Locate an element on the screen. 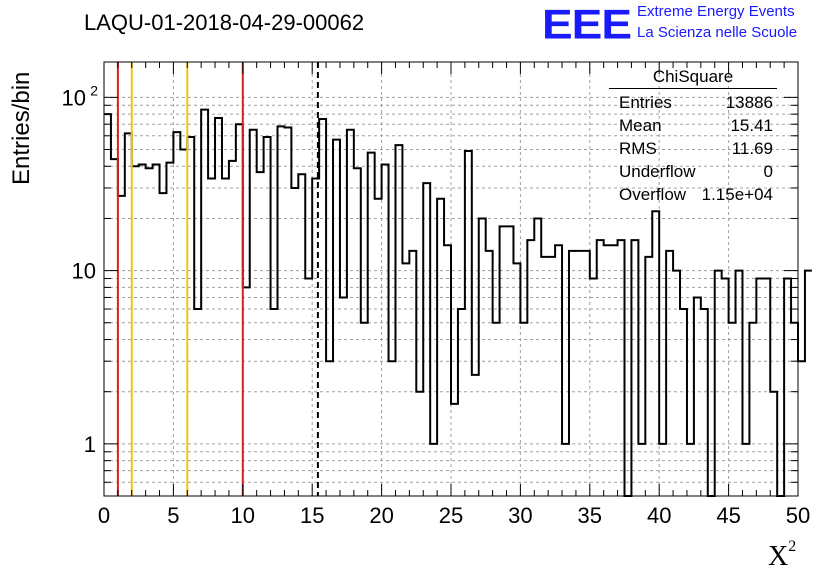 Image resolution: width=836 pixels, height=573 pixels. stats-row-rms: RMS 11.69 is located at coordinates (693, 148).